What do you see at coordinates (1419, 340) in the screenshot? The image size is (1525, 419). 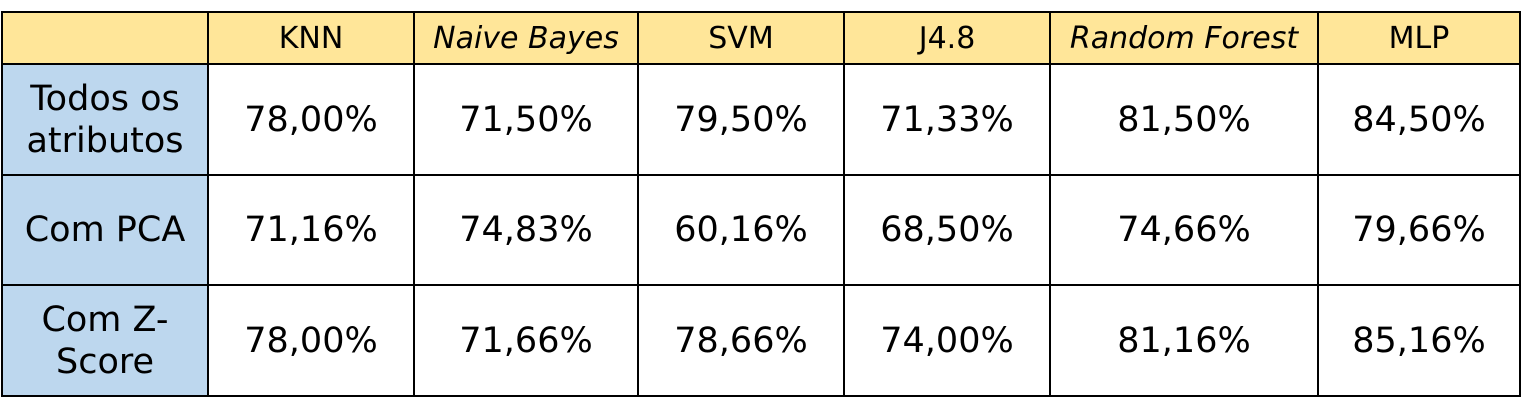 I see `table-cell: 85,16%` at bounding box center [1419, 340].